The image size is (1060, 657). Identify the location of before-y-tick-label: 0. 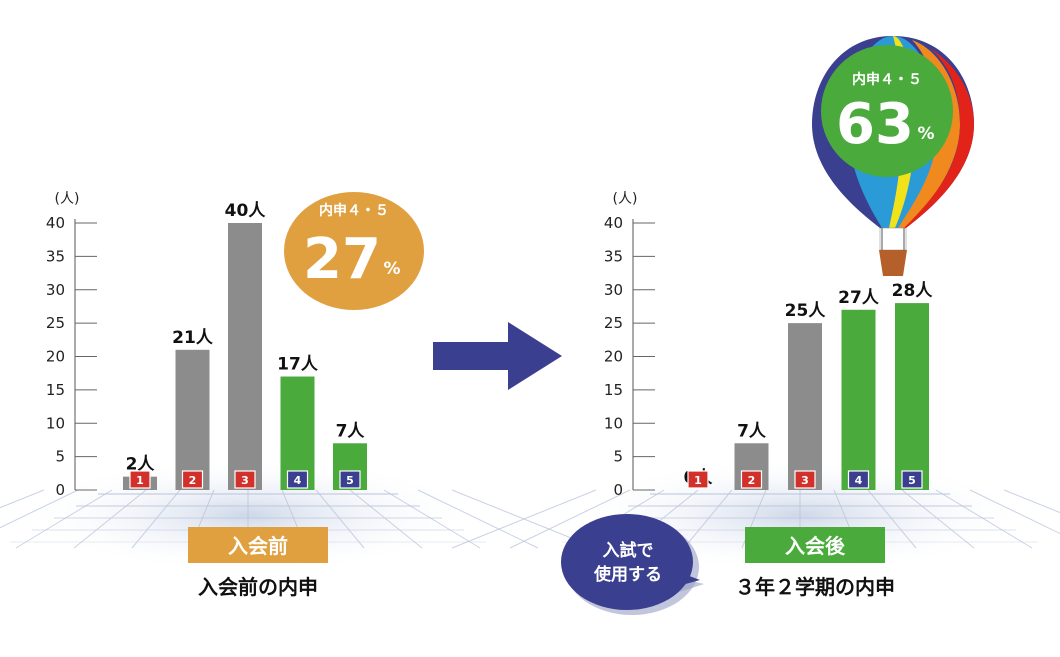
(60, 490).